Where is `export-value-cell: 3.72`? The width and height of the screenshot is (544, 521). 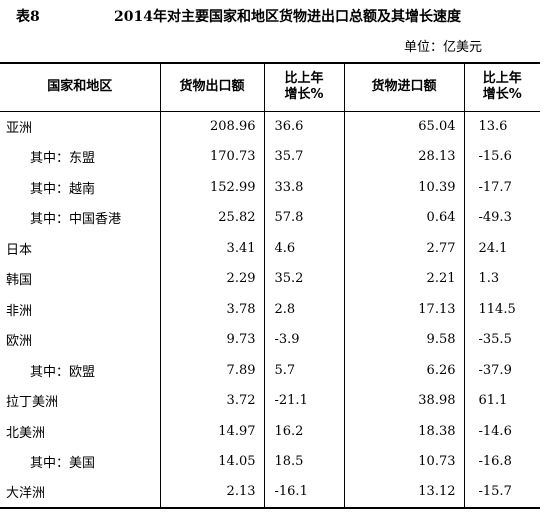 export-value-cell: 3.72 is located at coordinates (211, 400).